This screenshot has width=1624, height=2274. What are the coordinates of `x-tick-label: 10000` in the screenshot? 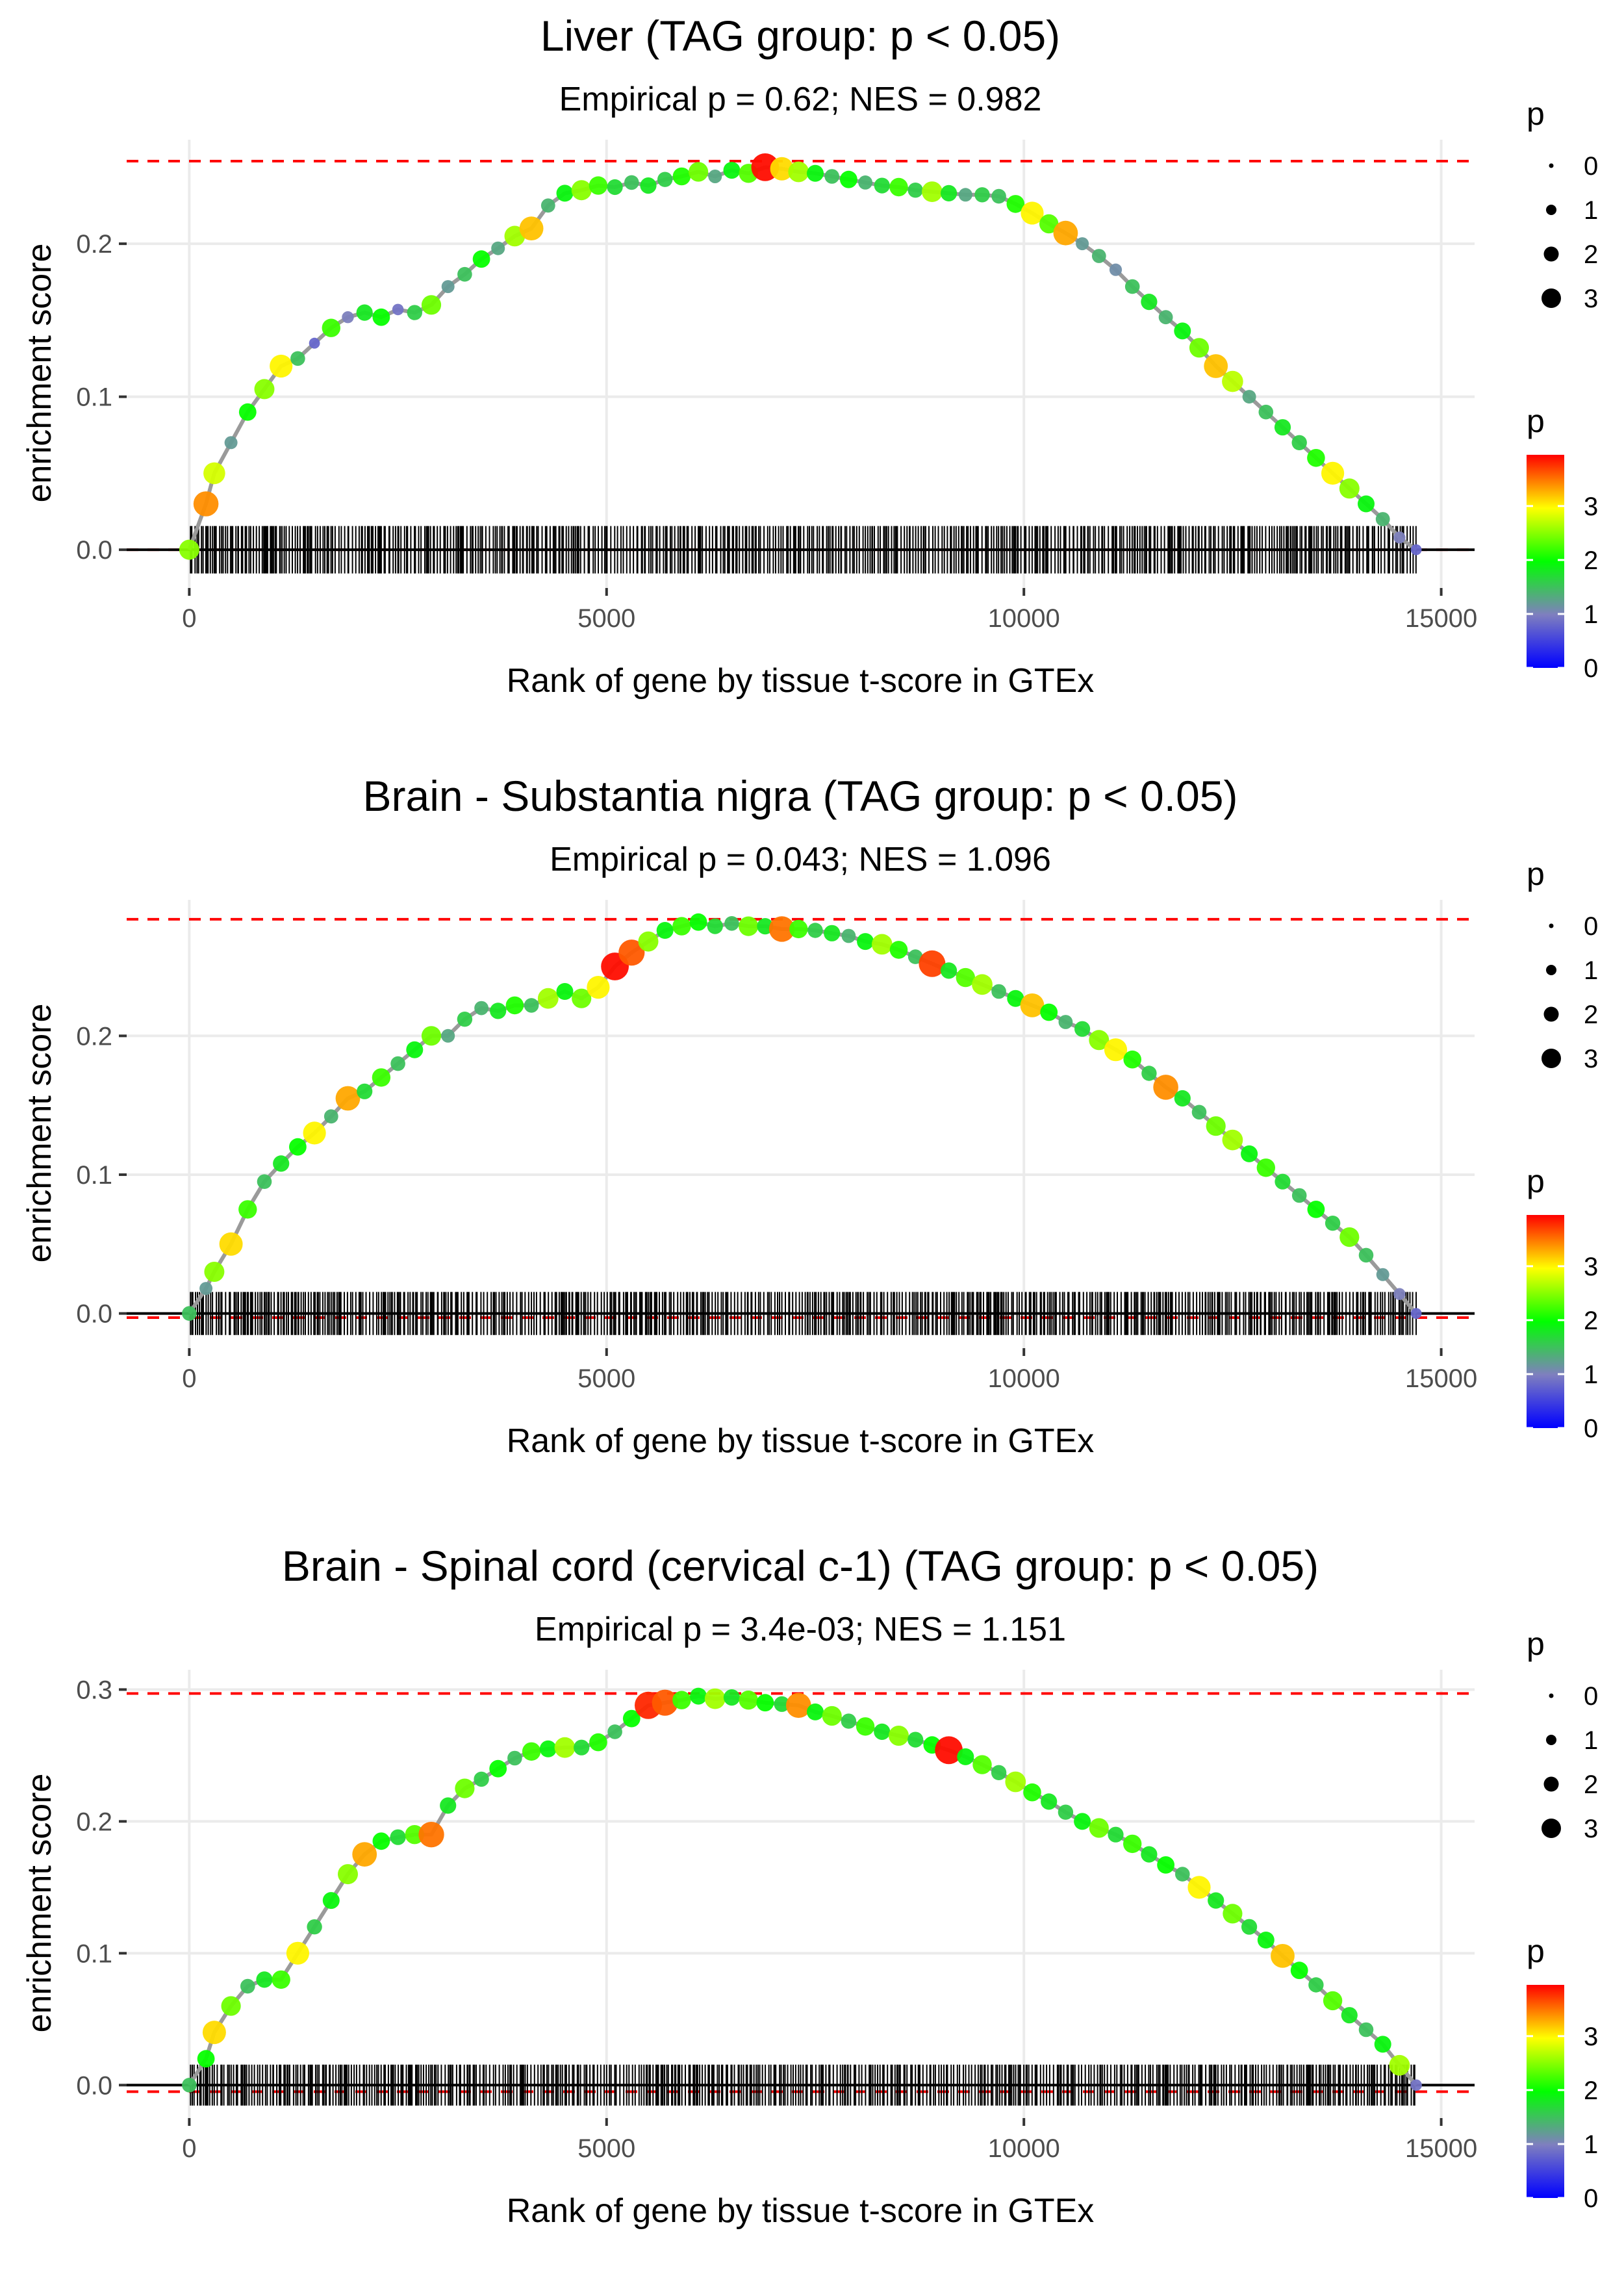 It's located at (1024, 1378).